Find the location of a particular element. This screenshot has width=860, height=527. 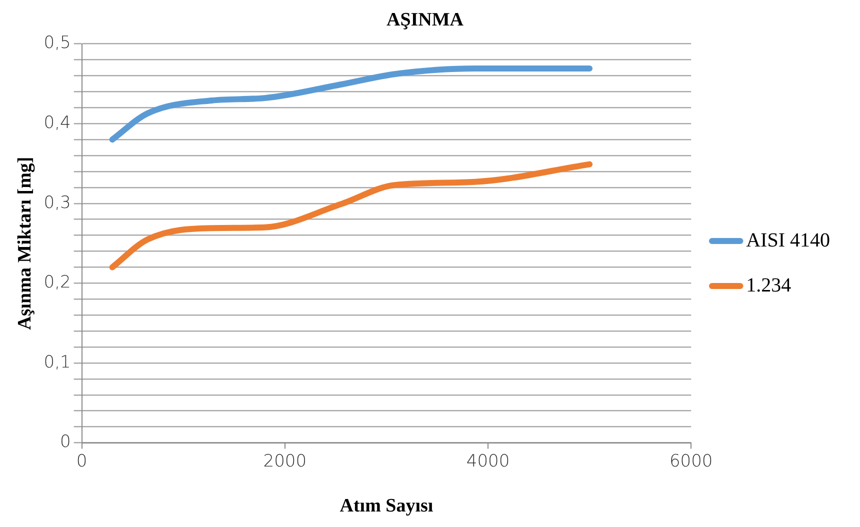

y-tick-label: 0,4 is located at coordinates (57, 123).